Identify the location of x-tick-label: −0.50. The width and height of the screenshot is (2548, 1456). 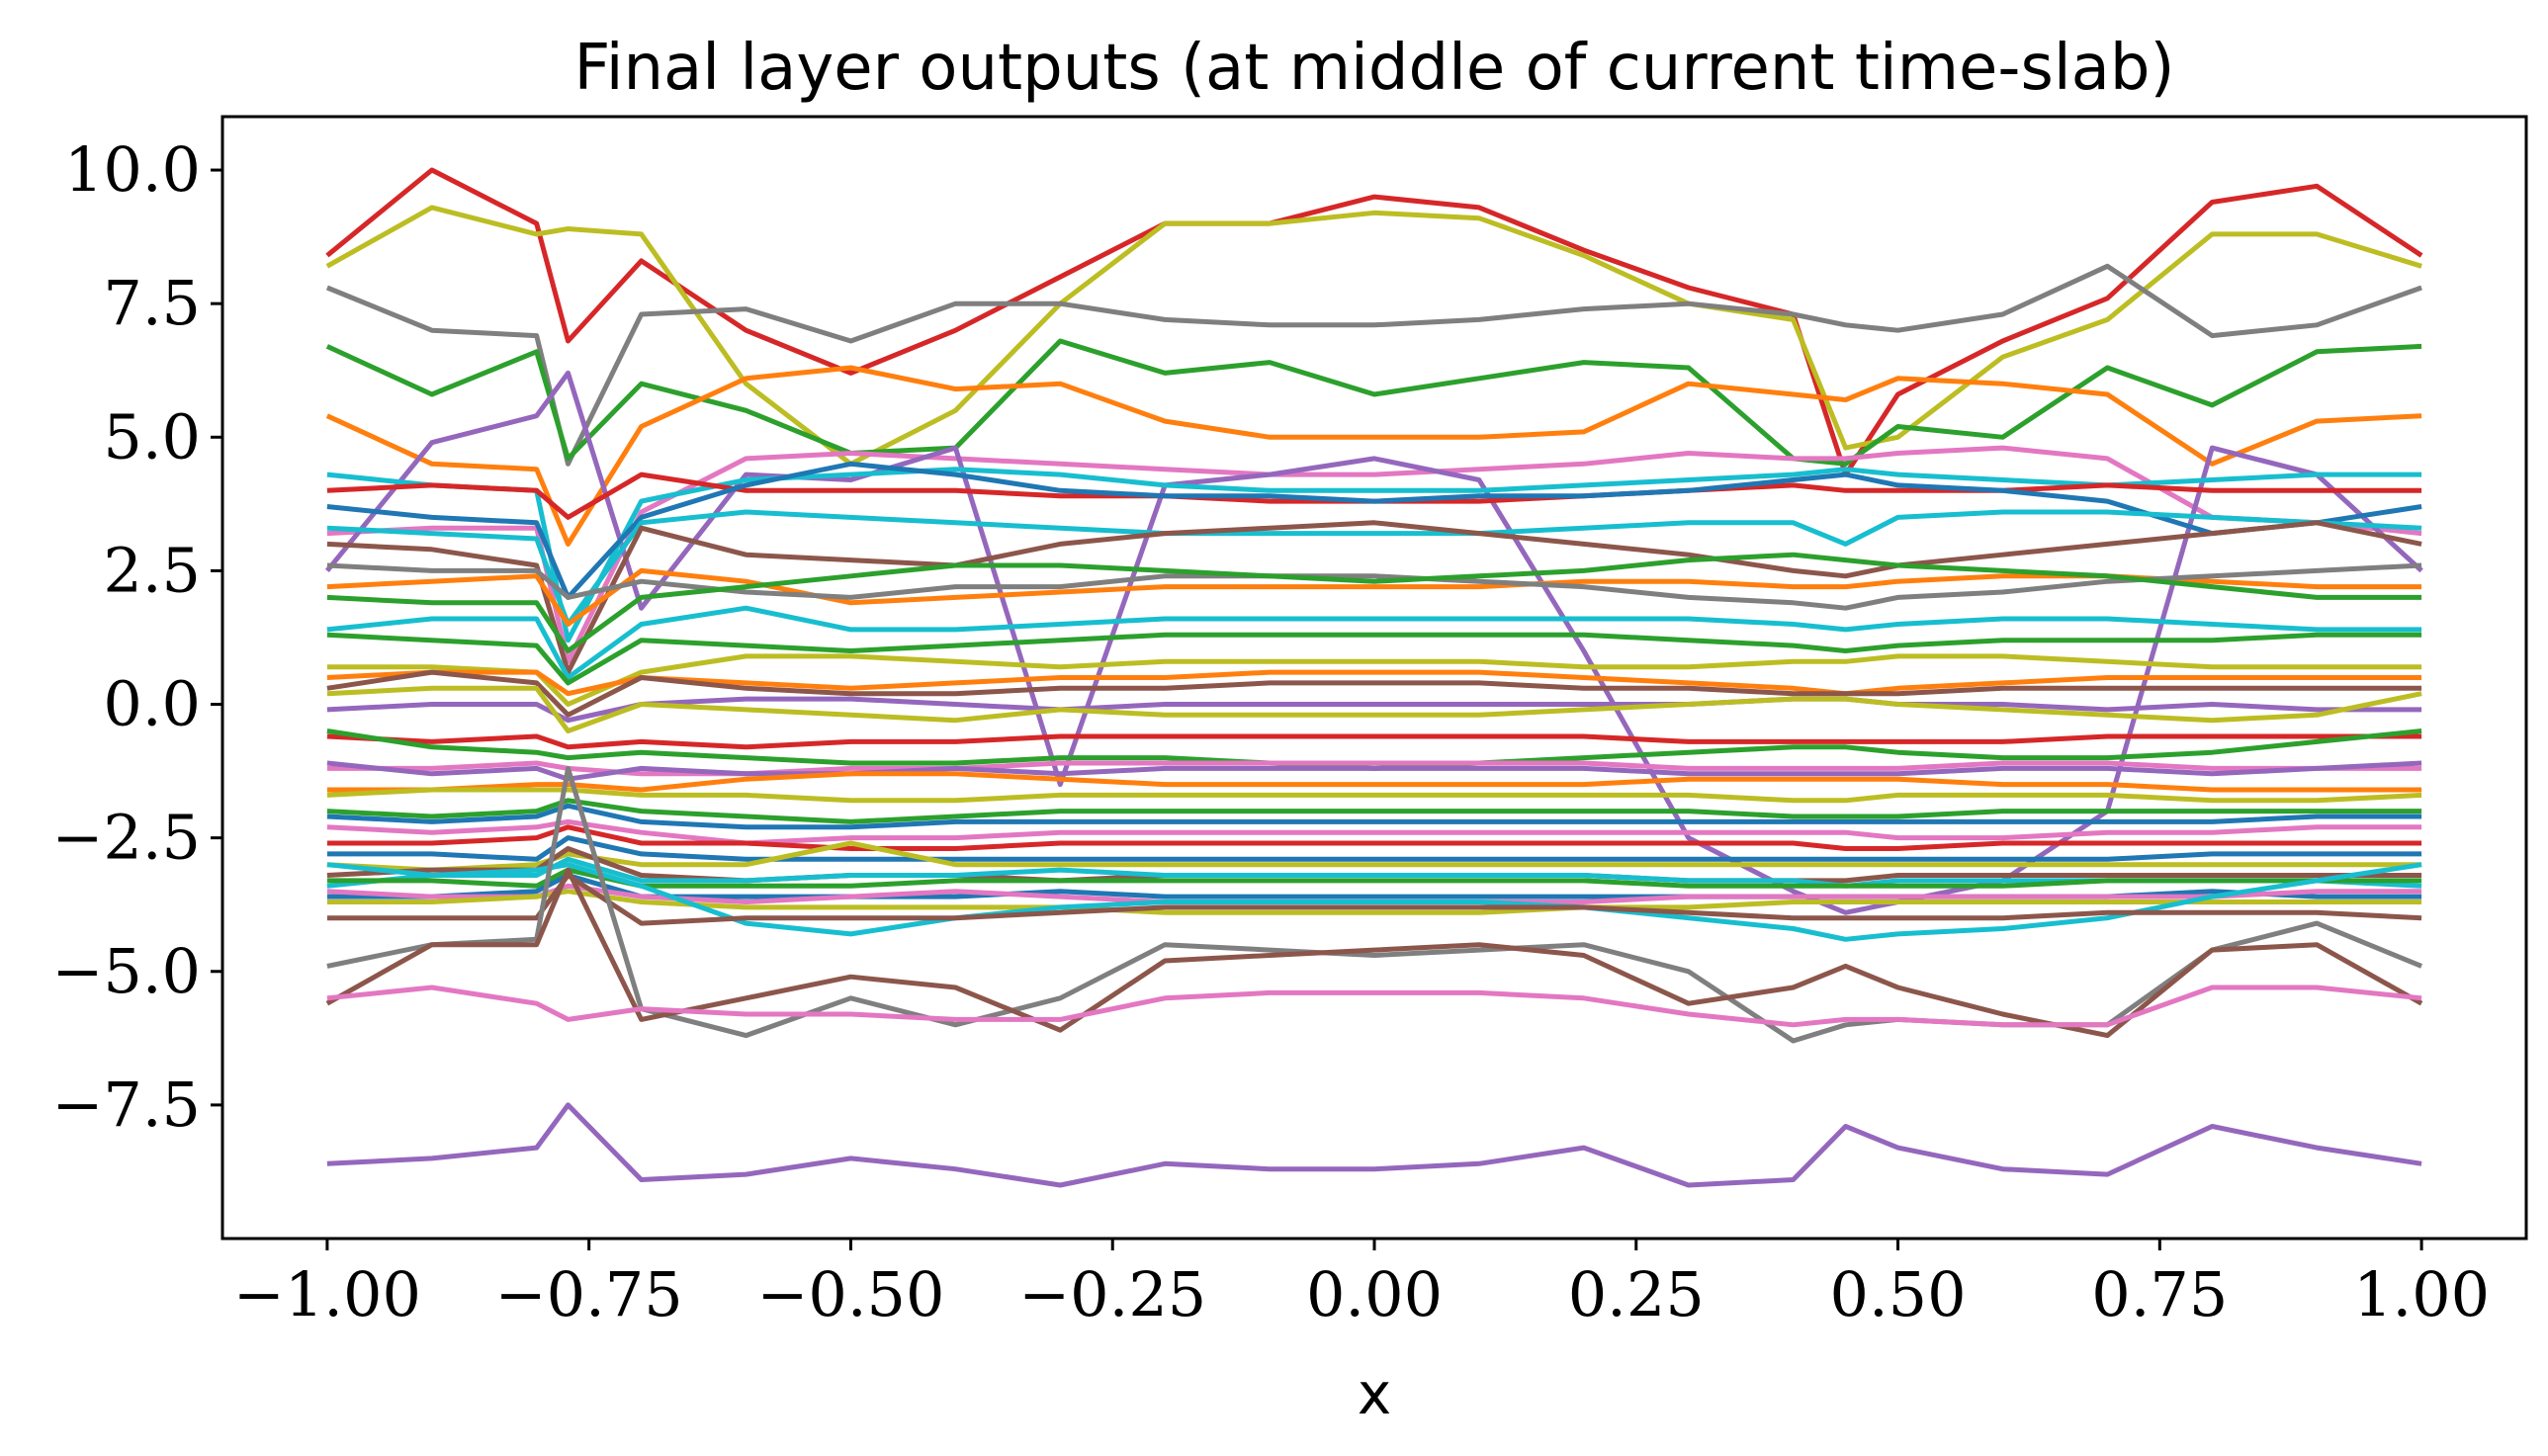
(850, 1294).